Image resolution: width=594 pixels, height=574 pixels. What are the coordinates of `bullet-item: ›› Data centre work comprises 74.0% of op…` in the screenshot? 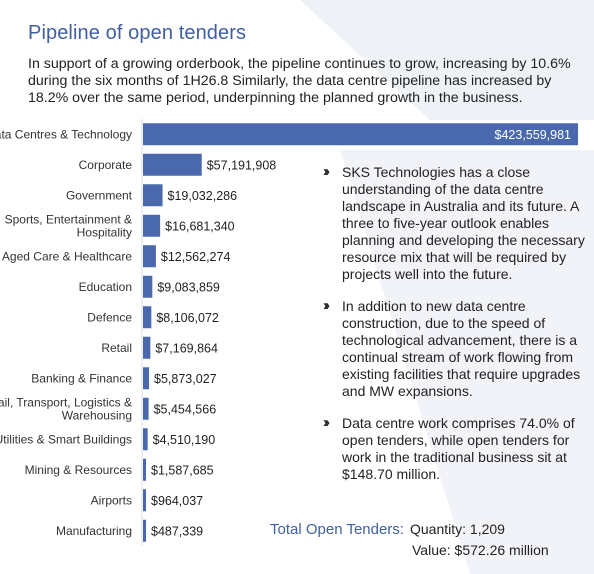 It's located at (455, 448).